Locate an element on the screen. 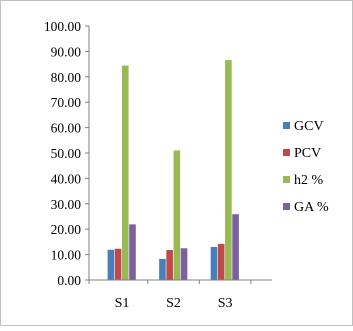 Image resolution: width=353 pixels, height=331 pixels. bar-s3-h2 is located at coordinates (228, 170).